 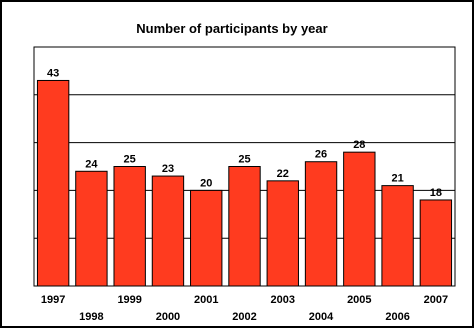 I want to click on data-label: 24, so click(x=91, y=164).